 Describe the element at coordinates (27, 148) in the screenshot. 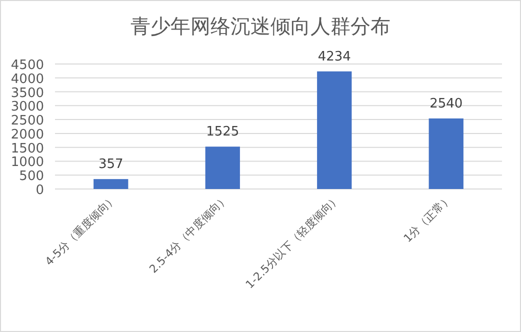

I see `y-tick-label: 1500` at that location.